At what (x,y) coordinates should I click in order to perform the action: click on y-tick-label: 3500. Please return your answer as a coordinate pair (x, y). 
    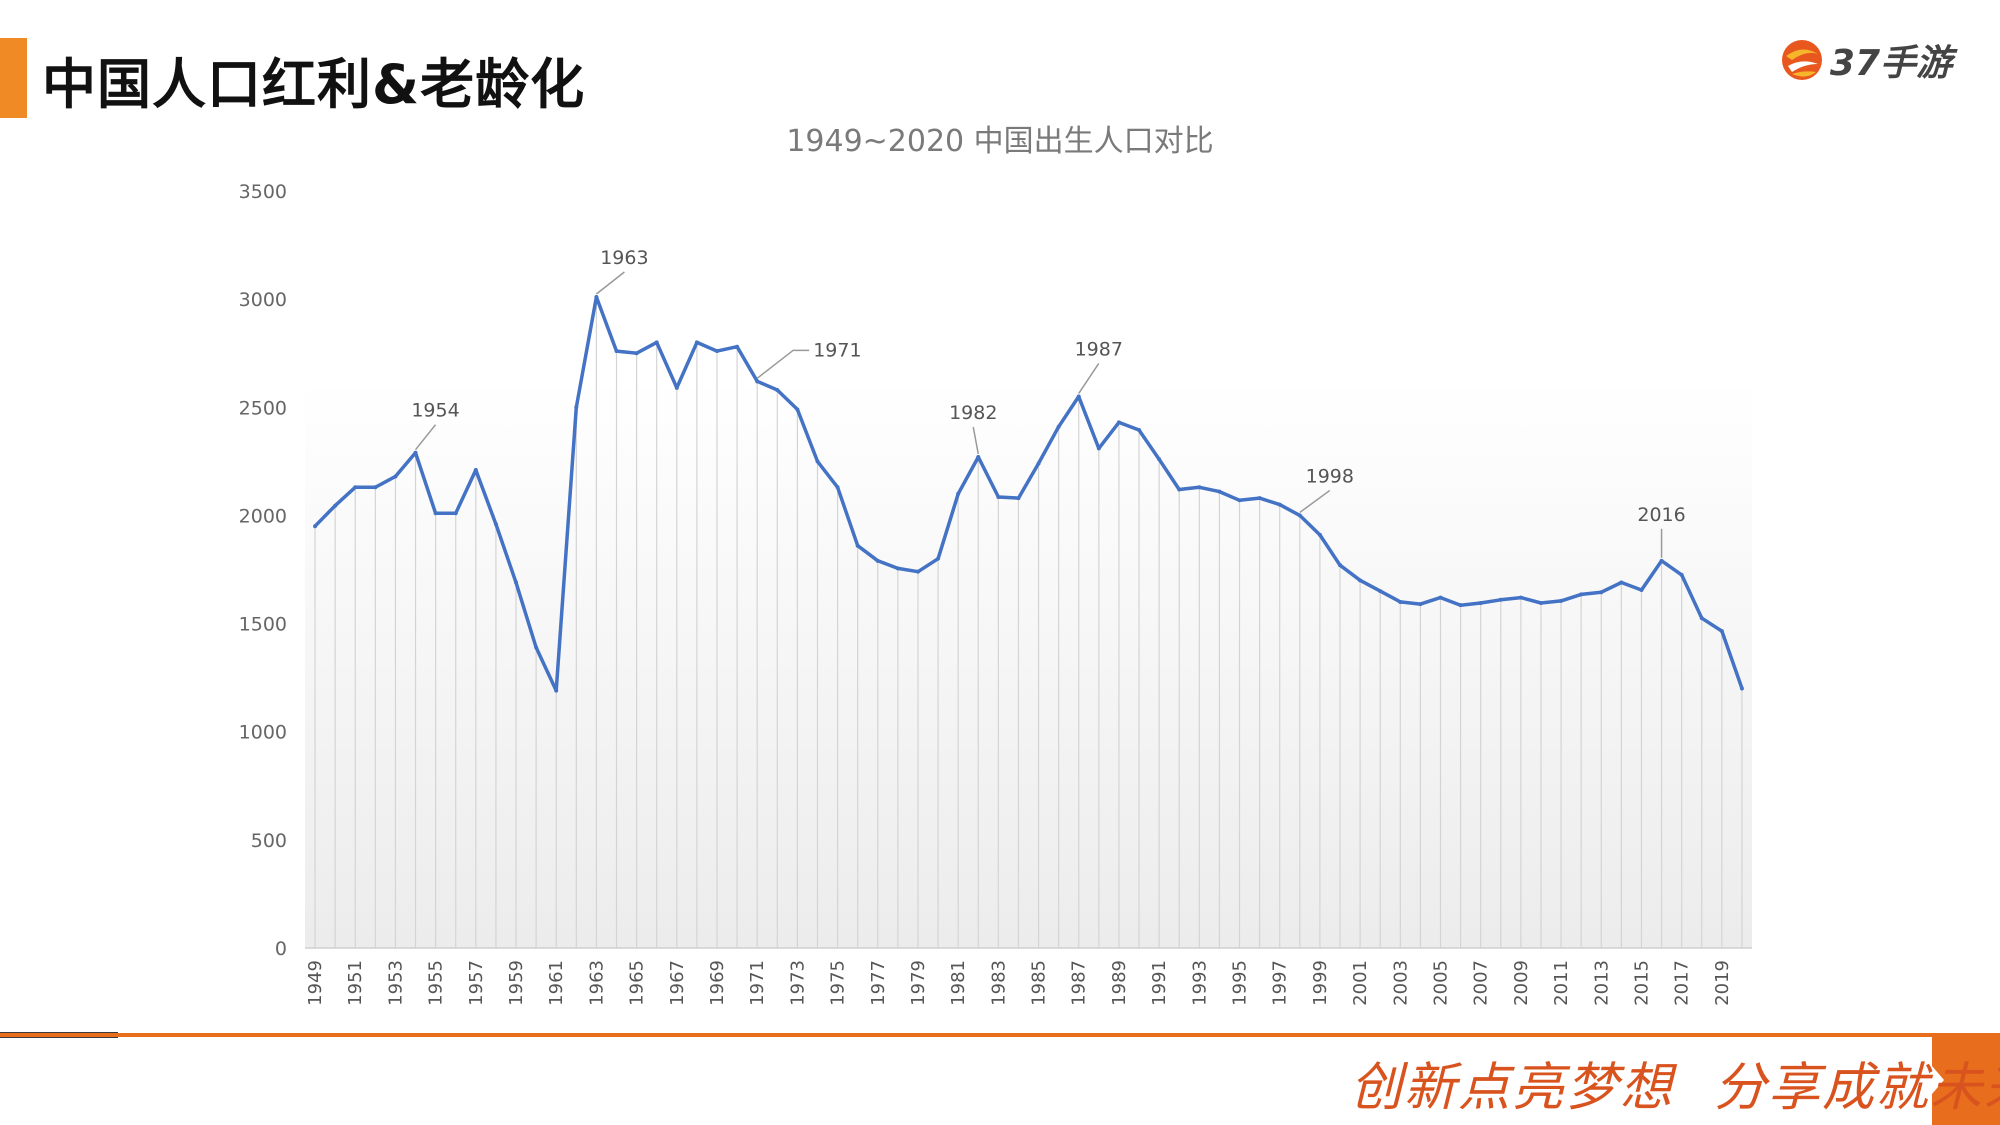
    Looking at the image, I should click on (263, 192).